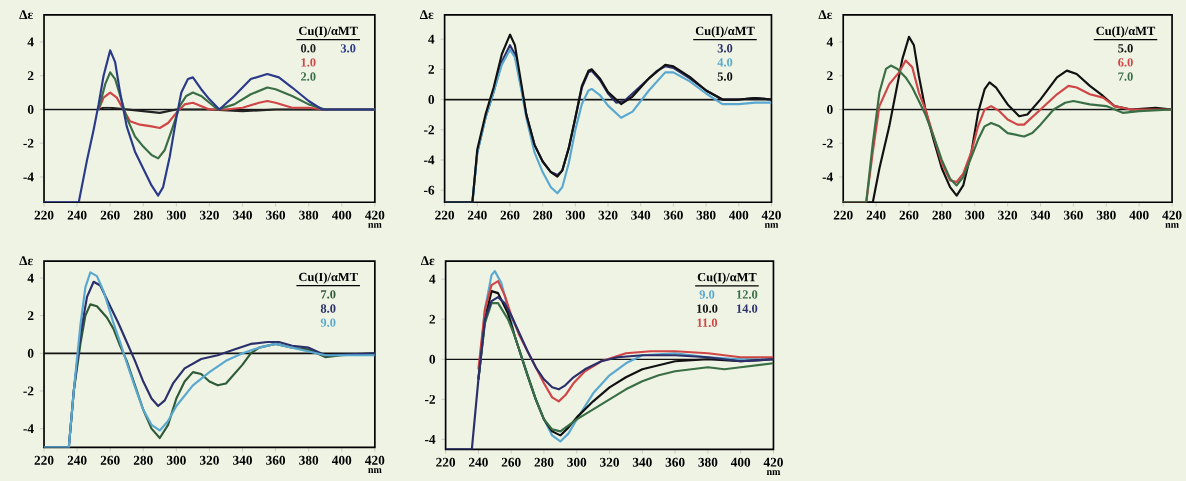  I want to click on text: 10.0, so click(707, 308).